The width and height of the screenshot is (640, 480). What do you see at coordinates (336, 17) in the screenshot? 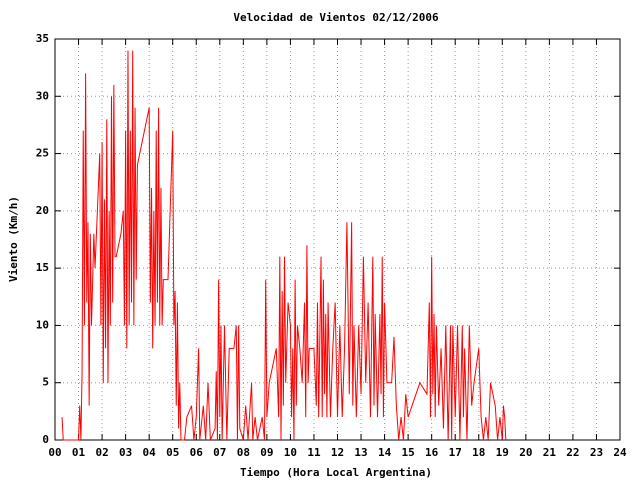
I see `chart-title: Velocidad de Vientos 02/12/2006` at bounding box center [336, 17].